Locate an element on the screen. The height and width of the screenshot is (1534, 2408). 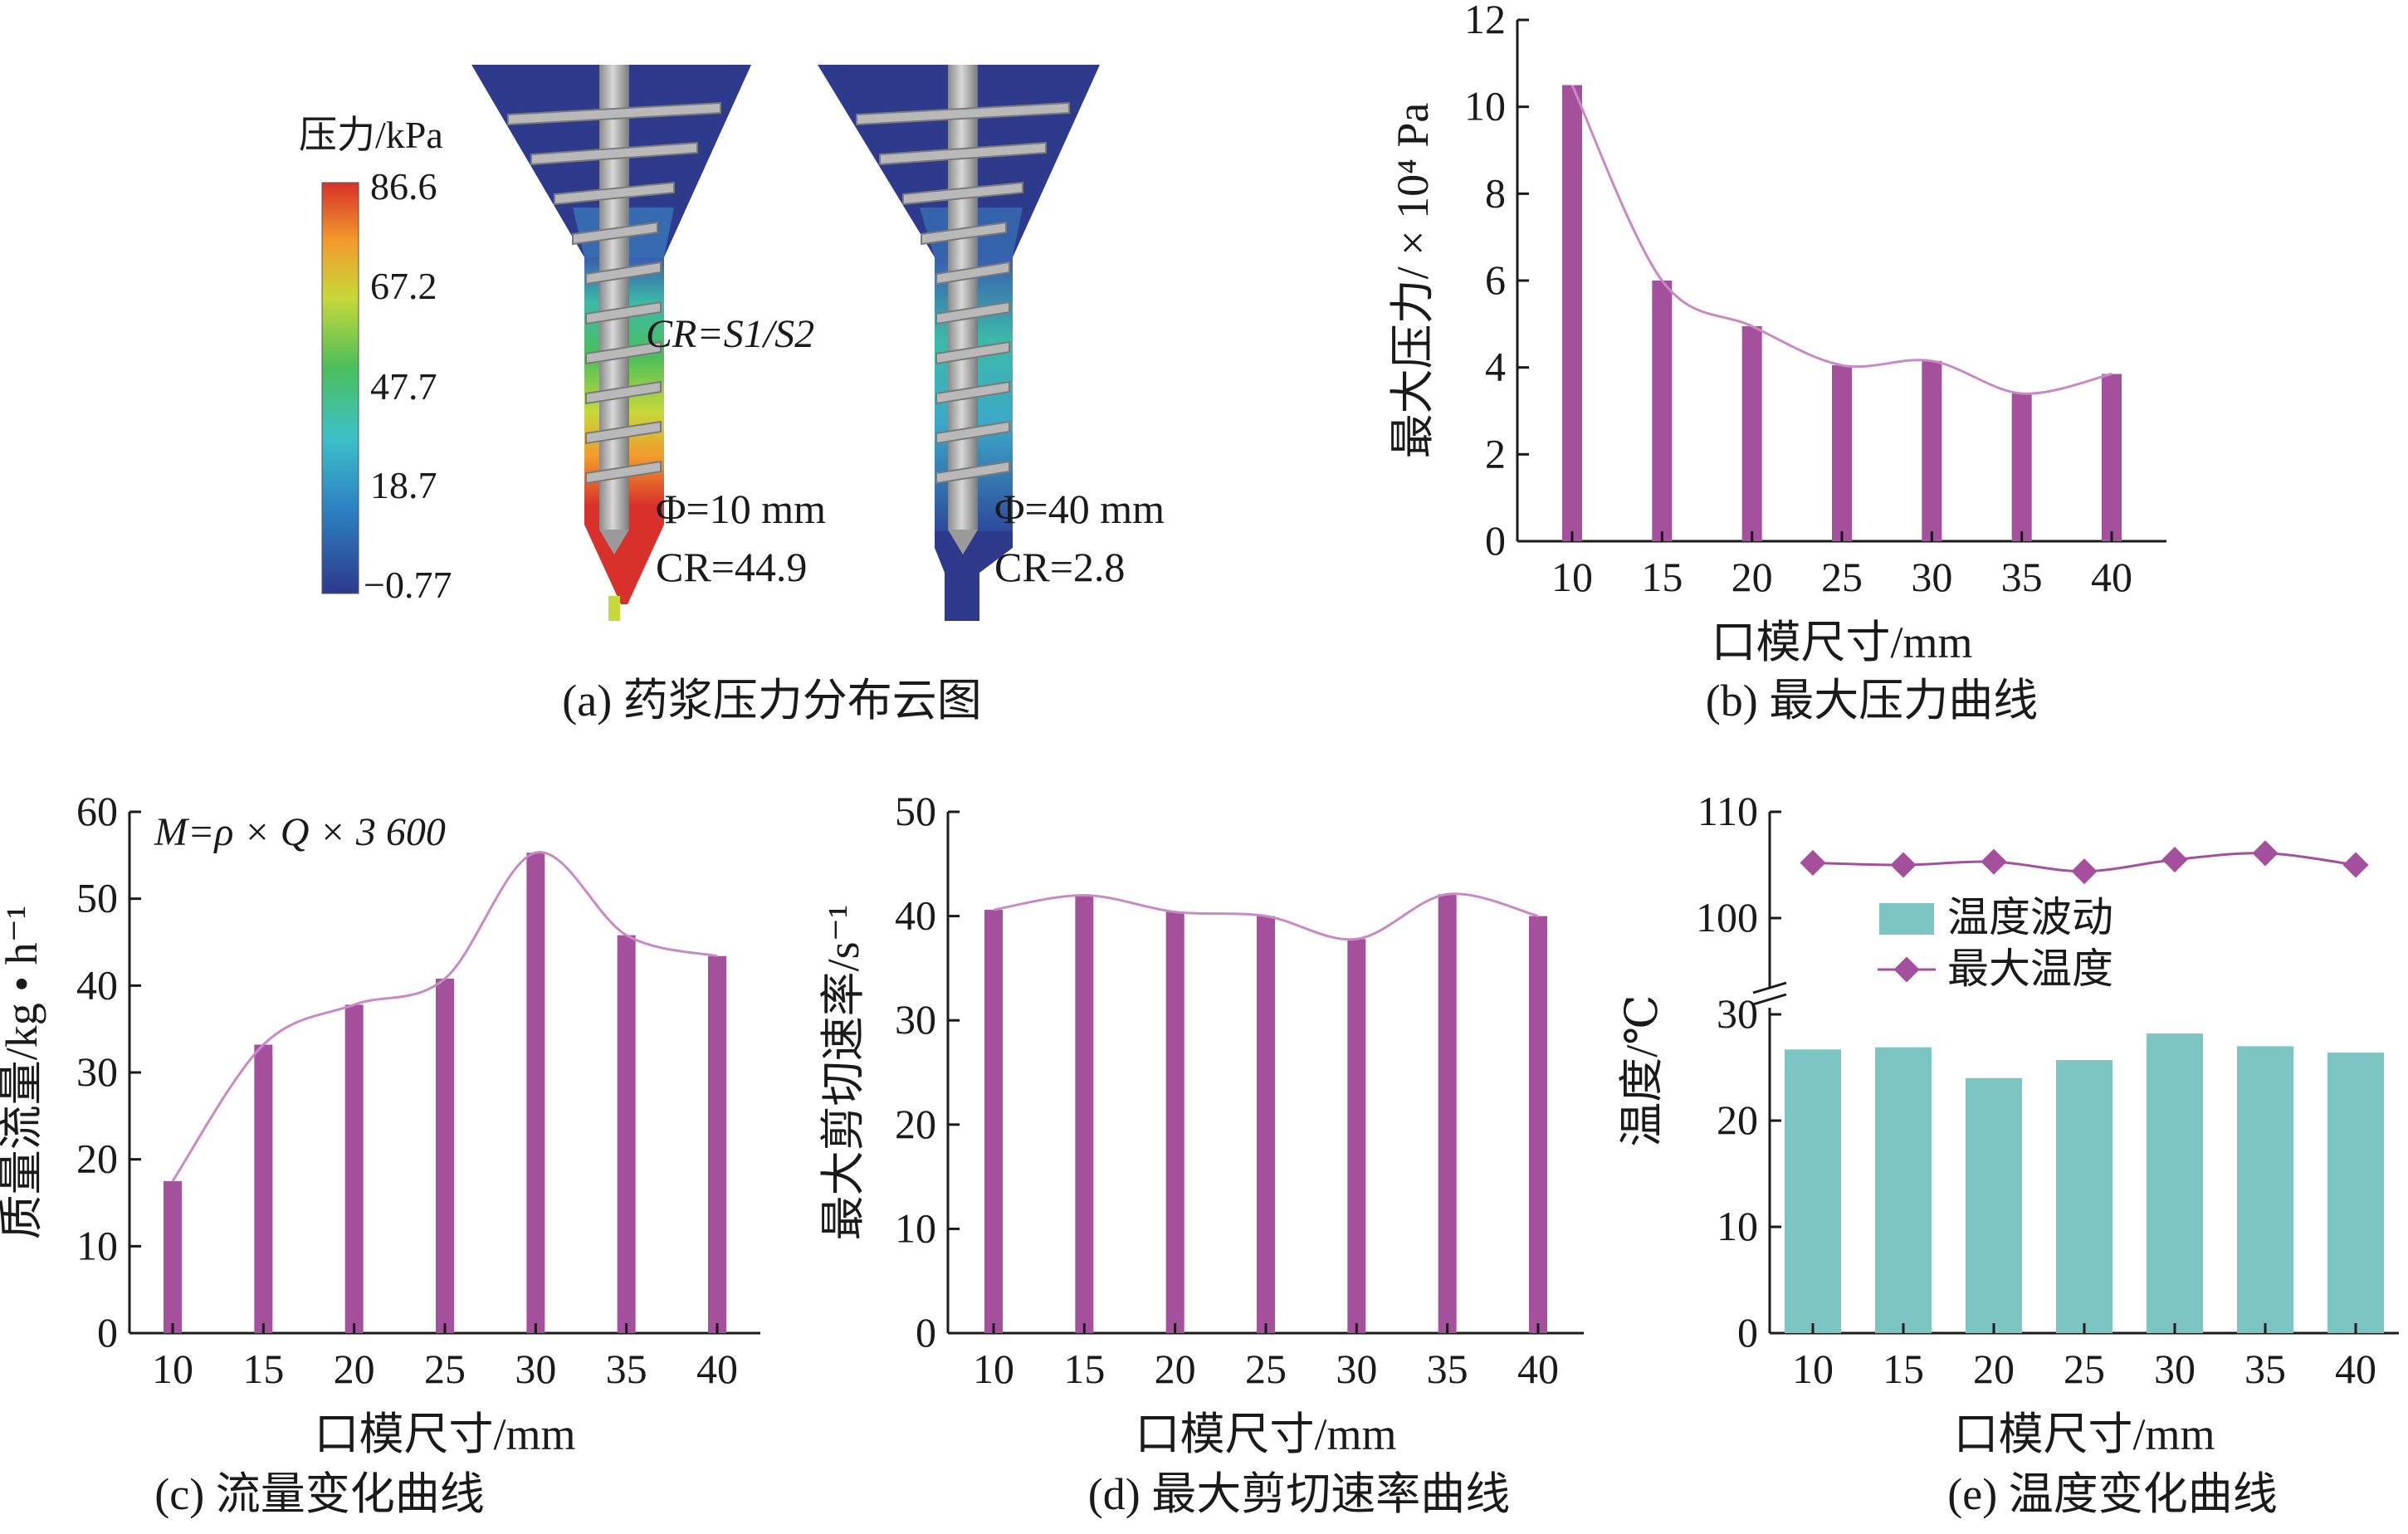
y-tick-label: 110 is located at coordinates (1727, 811).